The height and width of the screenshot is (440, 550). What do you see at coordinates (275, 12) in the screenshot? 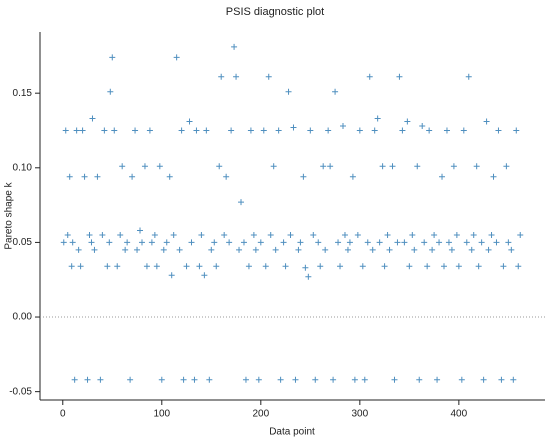
I see `chart-title: PSIS diagnostic plot` at bounding box center [275, 12].